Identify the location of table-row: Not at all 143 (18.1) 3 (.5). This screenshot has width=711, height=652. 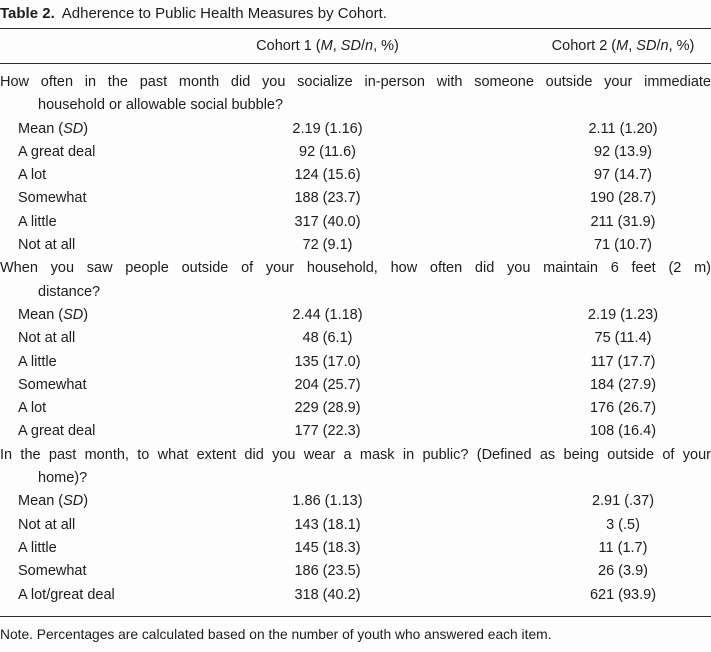
(355, 525).